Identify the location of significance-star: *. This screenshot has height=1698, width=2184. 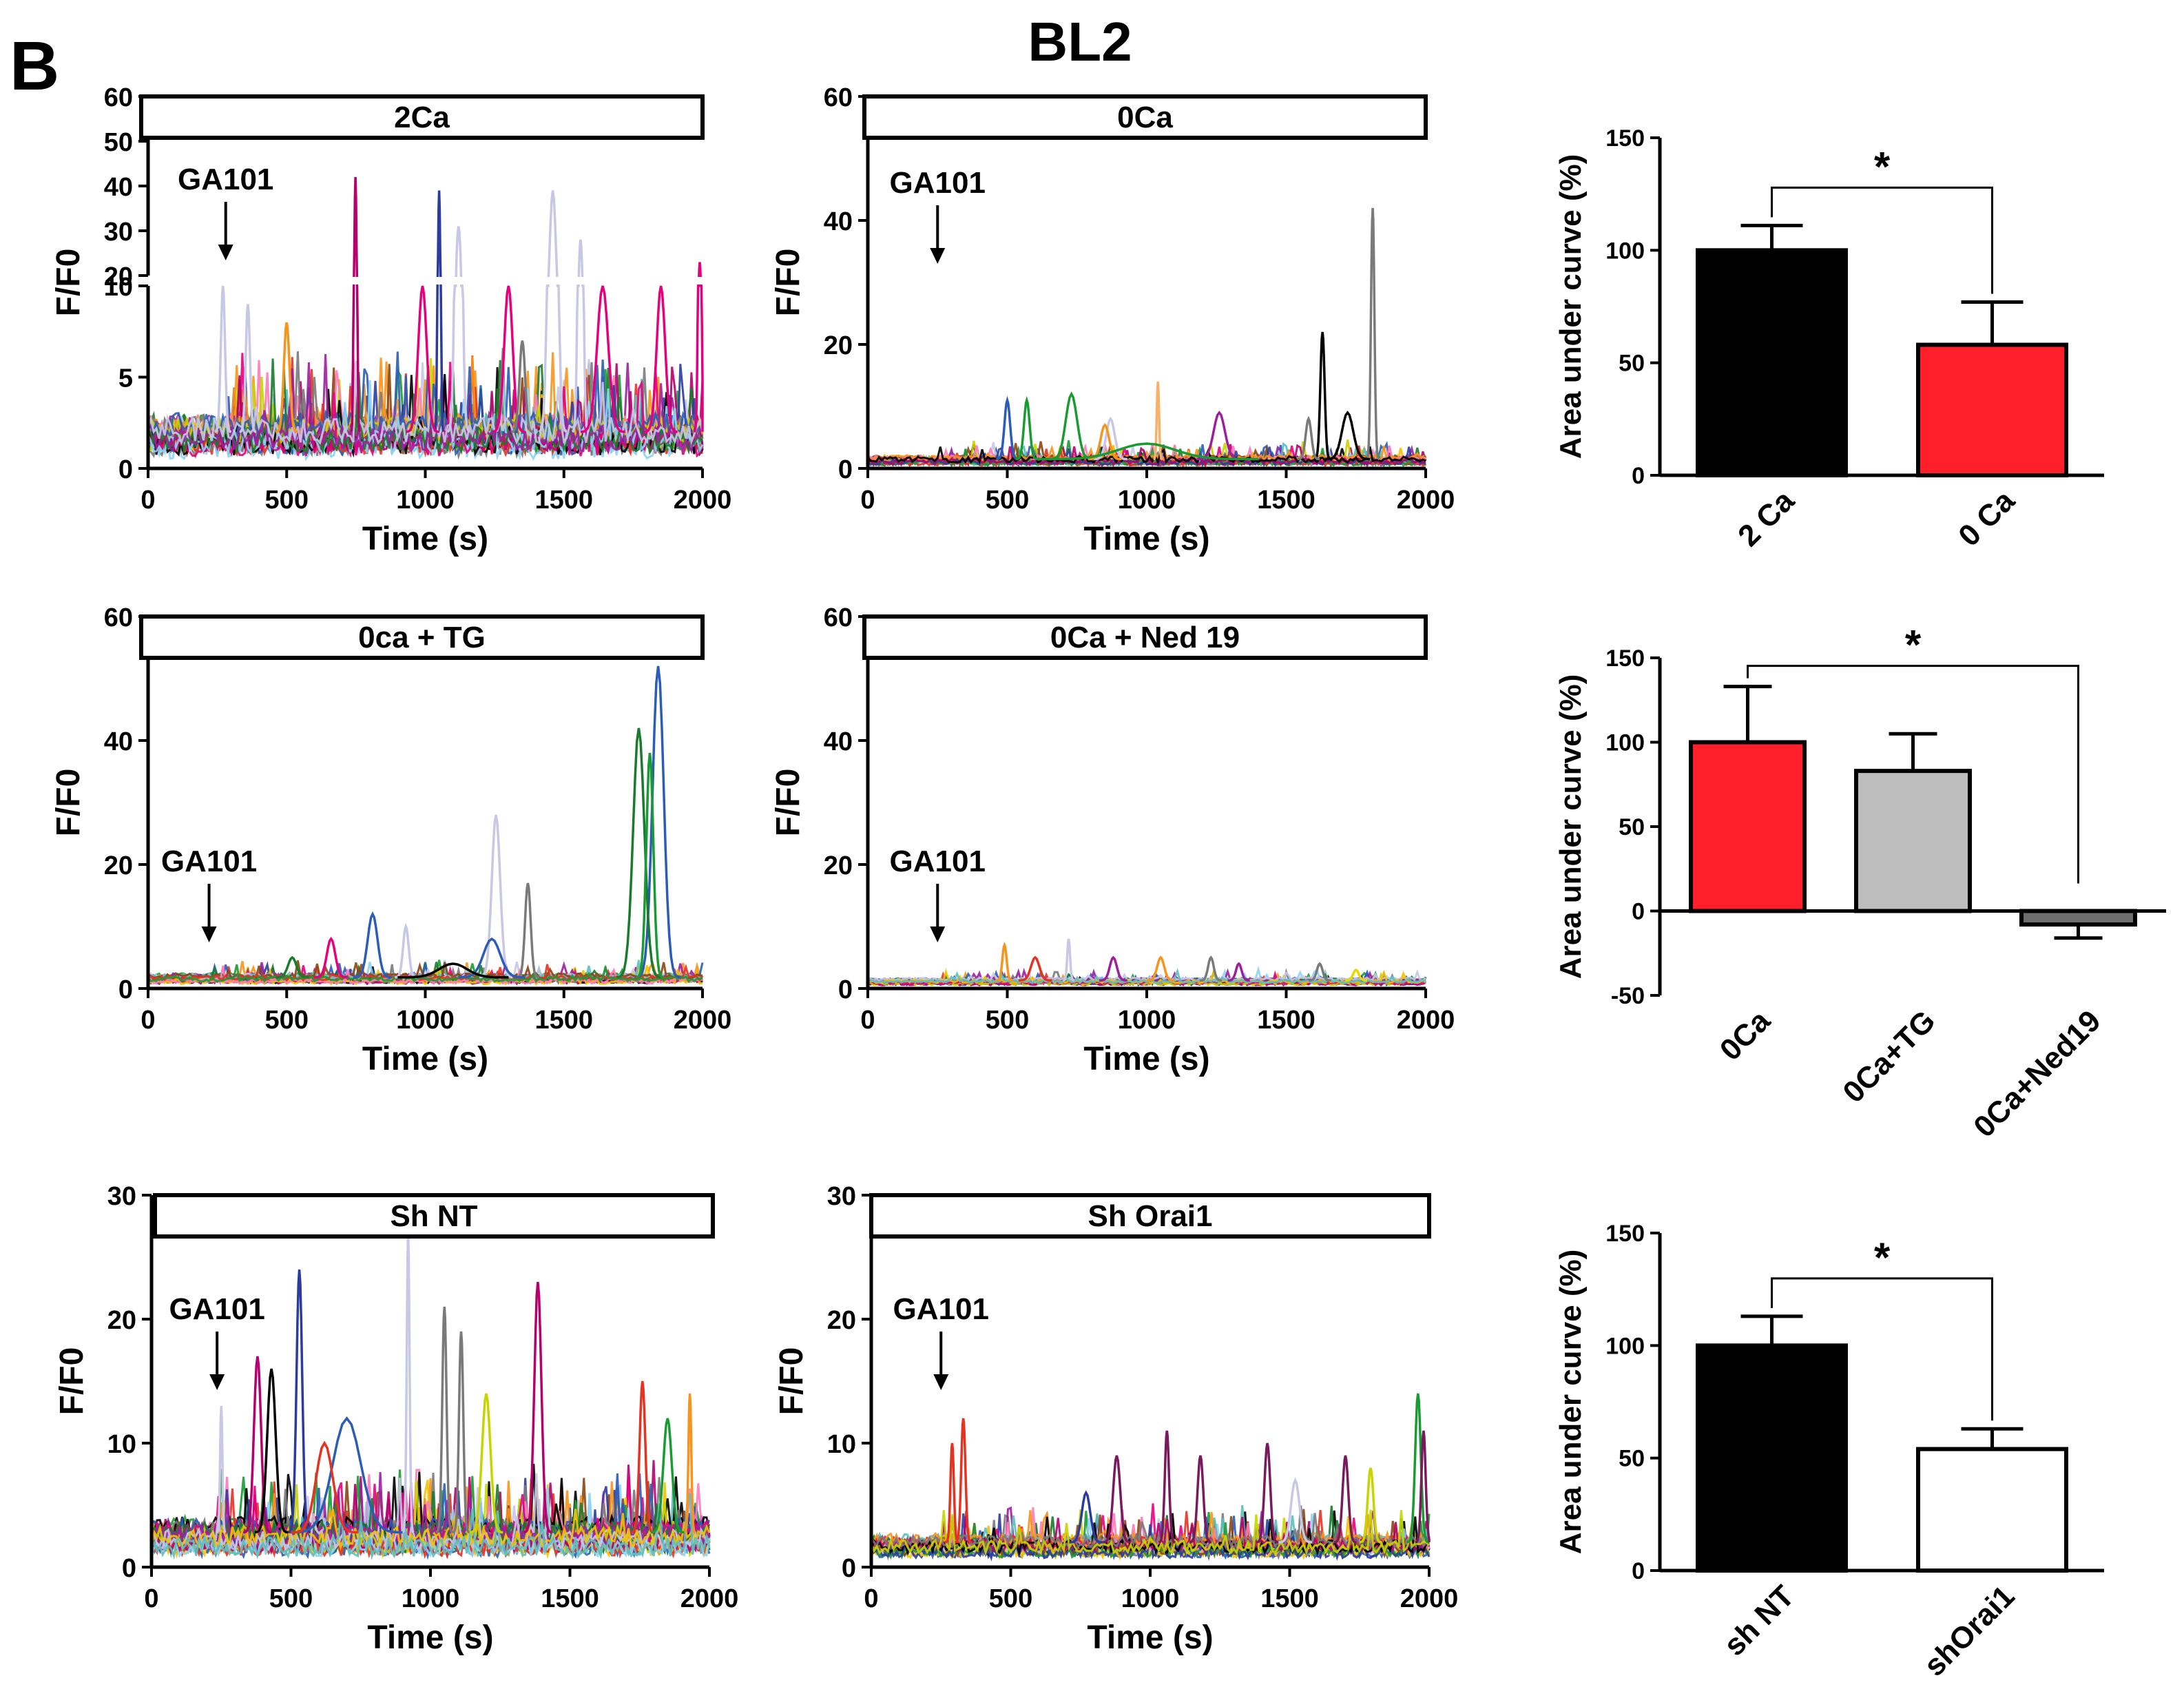
(1913, 645).